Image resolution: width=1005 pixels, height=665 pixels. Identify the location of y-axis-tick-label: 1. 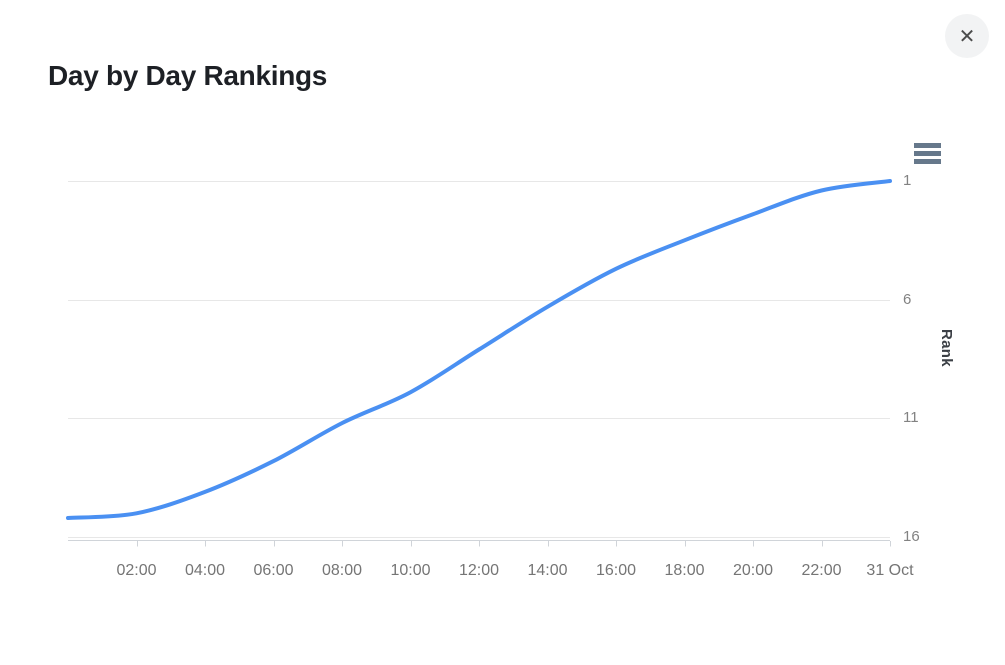
(907, 180).